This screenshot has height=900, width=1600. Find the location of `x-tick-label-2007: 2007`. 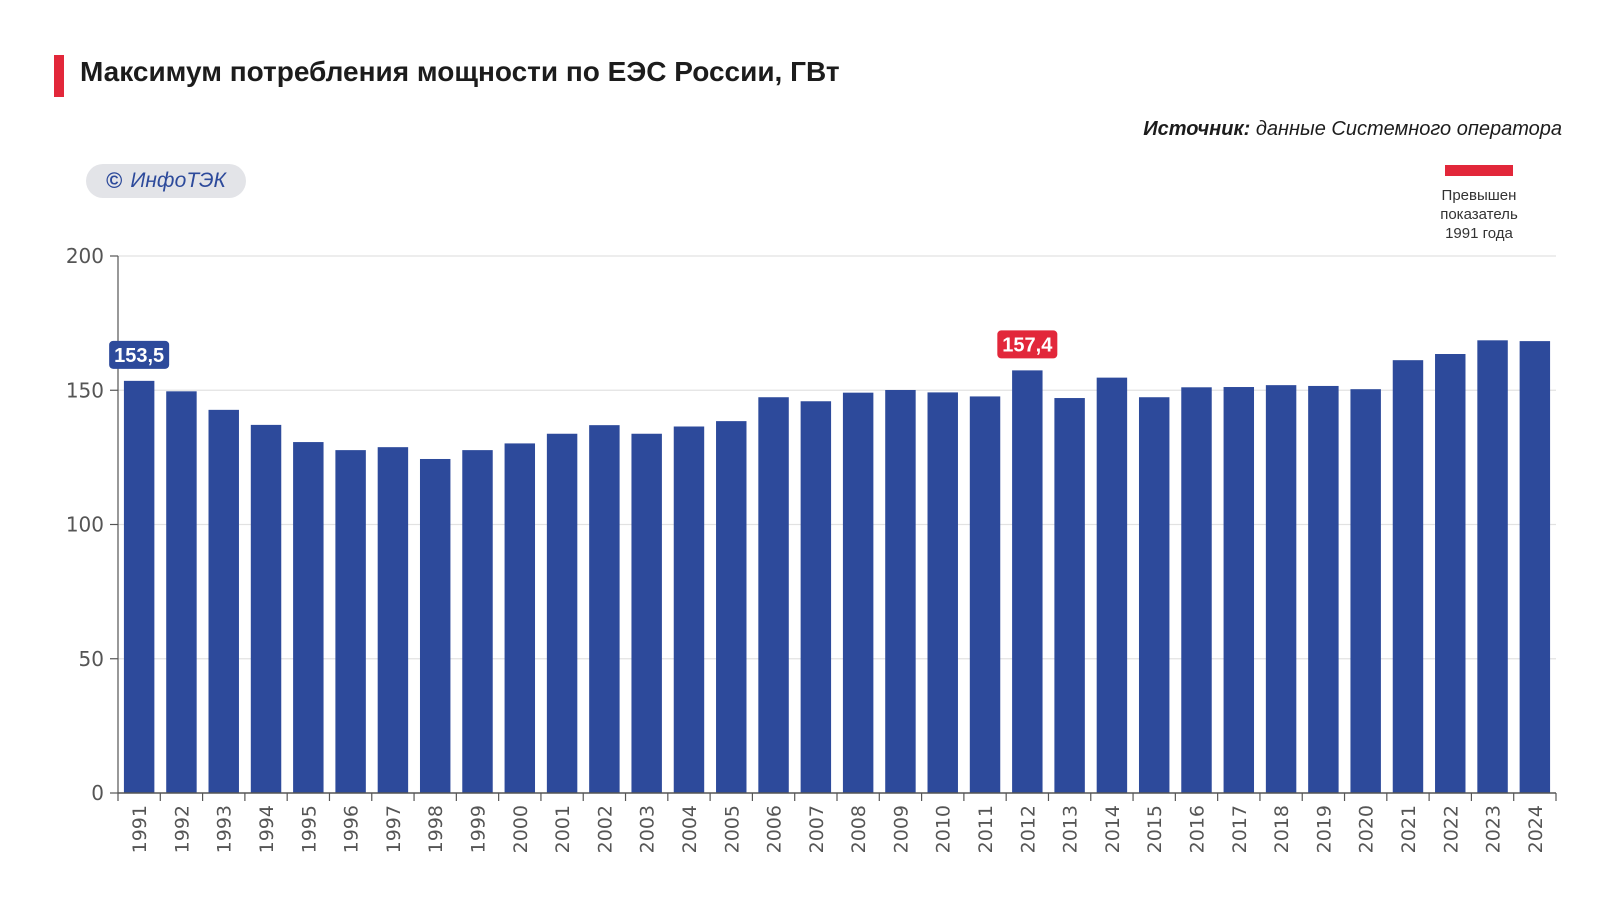

x-tick-label-2007: 2007 is located at coordinates (817, 829).